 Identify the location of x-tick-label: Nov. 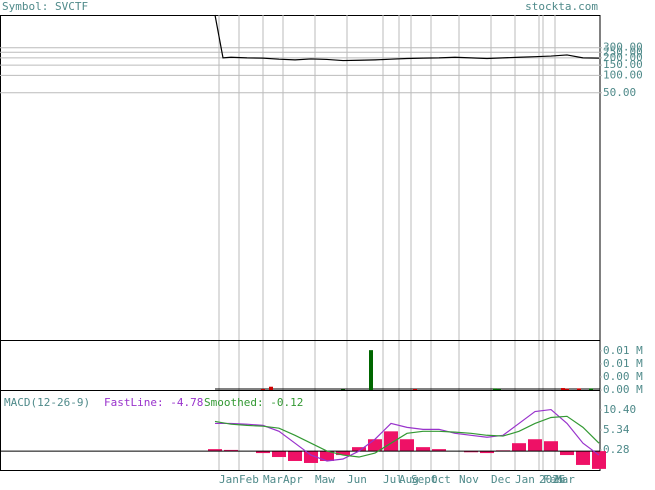
(469, 479).